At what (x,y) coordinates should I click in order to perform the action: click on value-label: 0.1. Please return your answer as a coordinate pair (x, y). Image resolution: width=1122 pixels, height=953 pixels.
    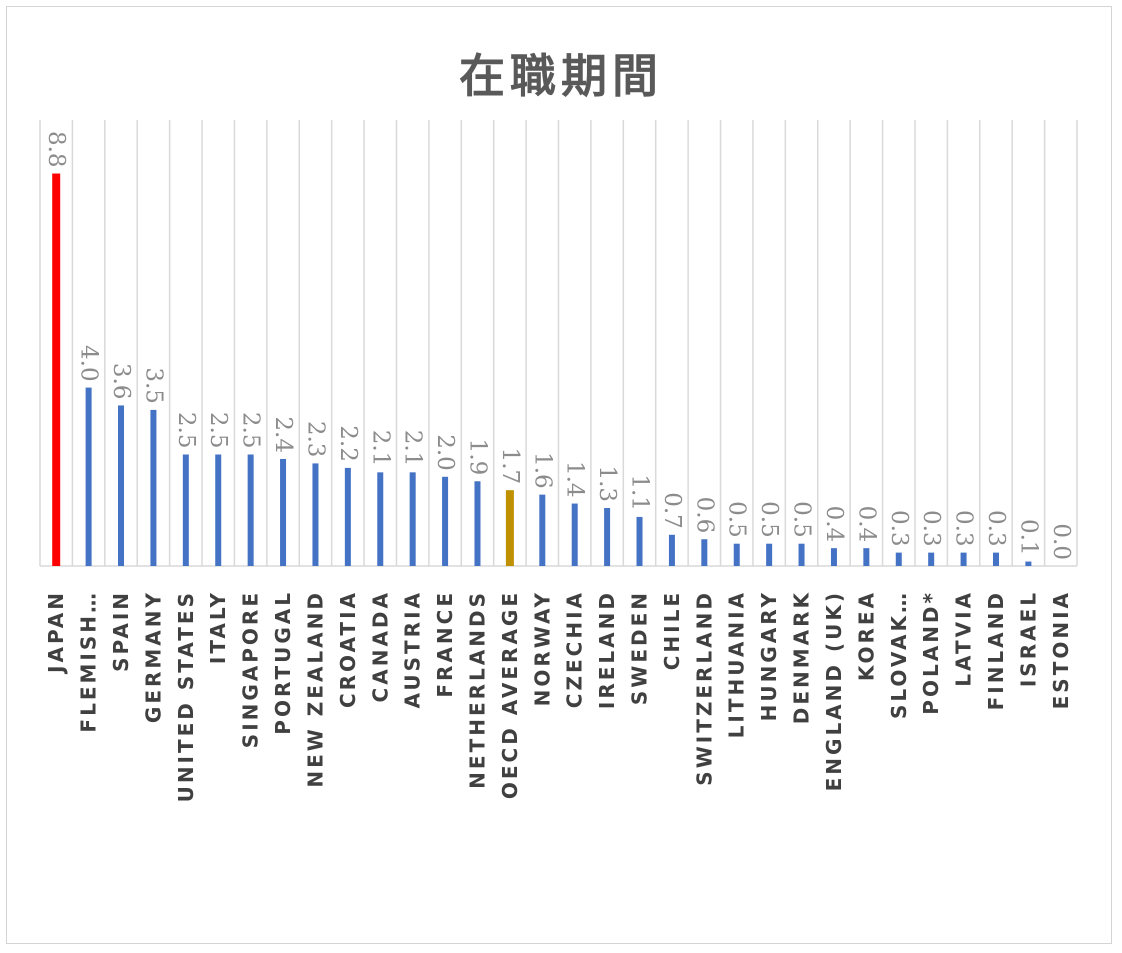
    Looking at the image, I should click on (1028, 537).